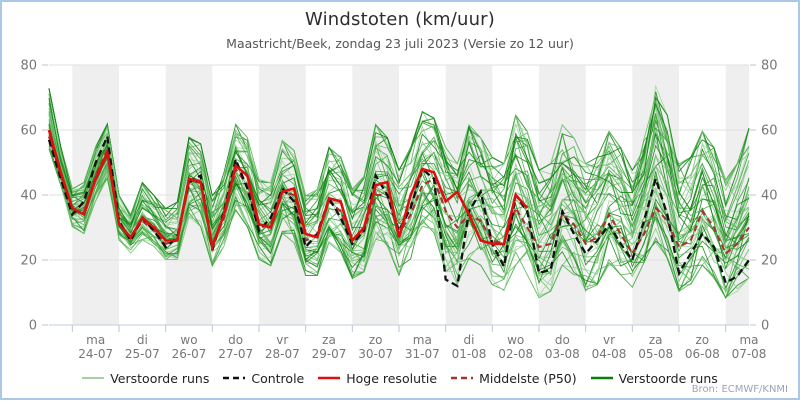  What do you see at coordinates (329, 378) in the screenshot?
I see `high-resolution-swatch` at bounding box center [329, 378].